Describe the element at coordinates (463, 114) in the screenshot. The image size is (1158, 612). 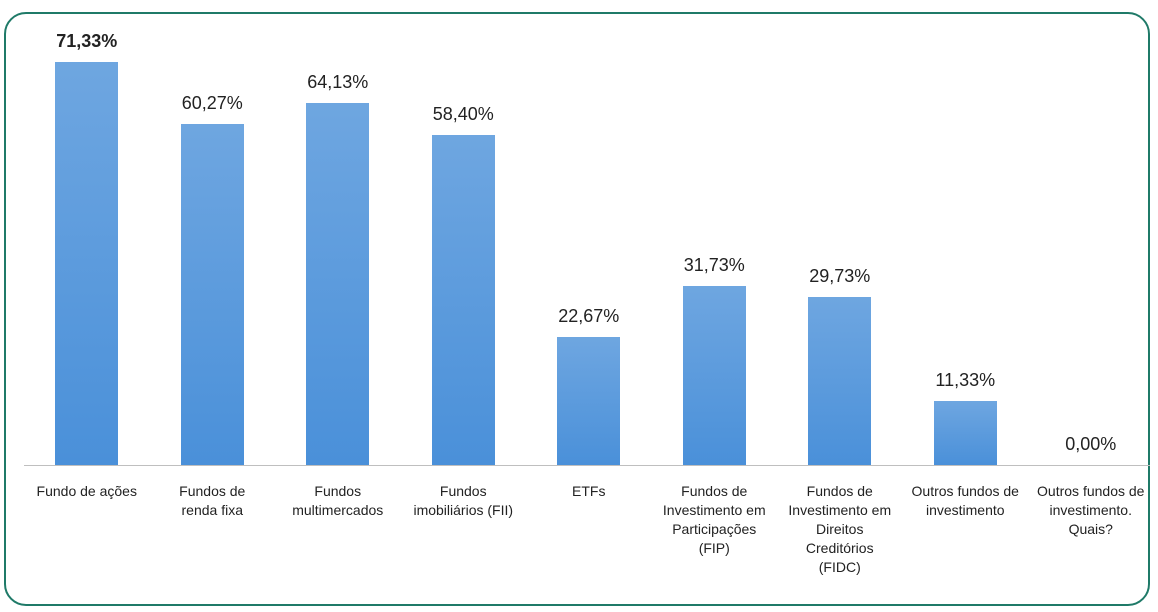
I see `value-label: 58,40%` at that location.